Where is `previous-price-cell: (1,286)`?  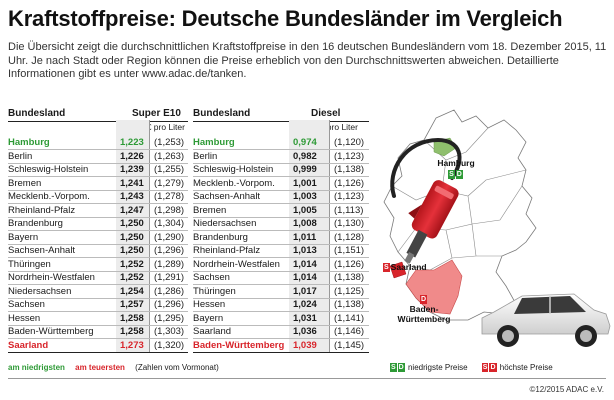 previous-price-cell: (1,286) is located at coordinates (169, 291).